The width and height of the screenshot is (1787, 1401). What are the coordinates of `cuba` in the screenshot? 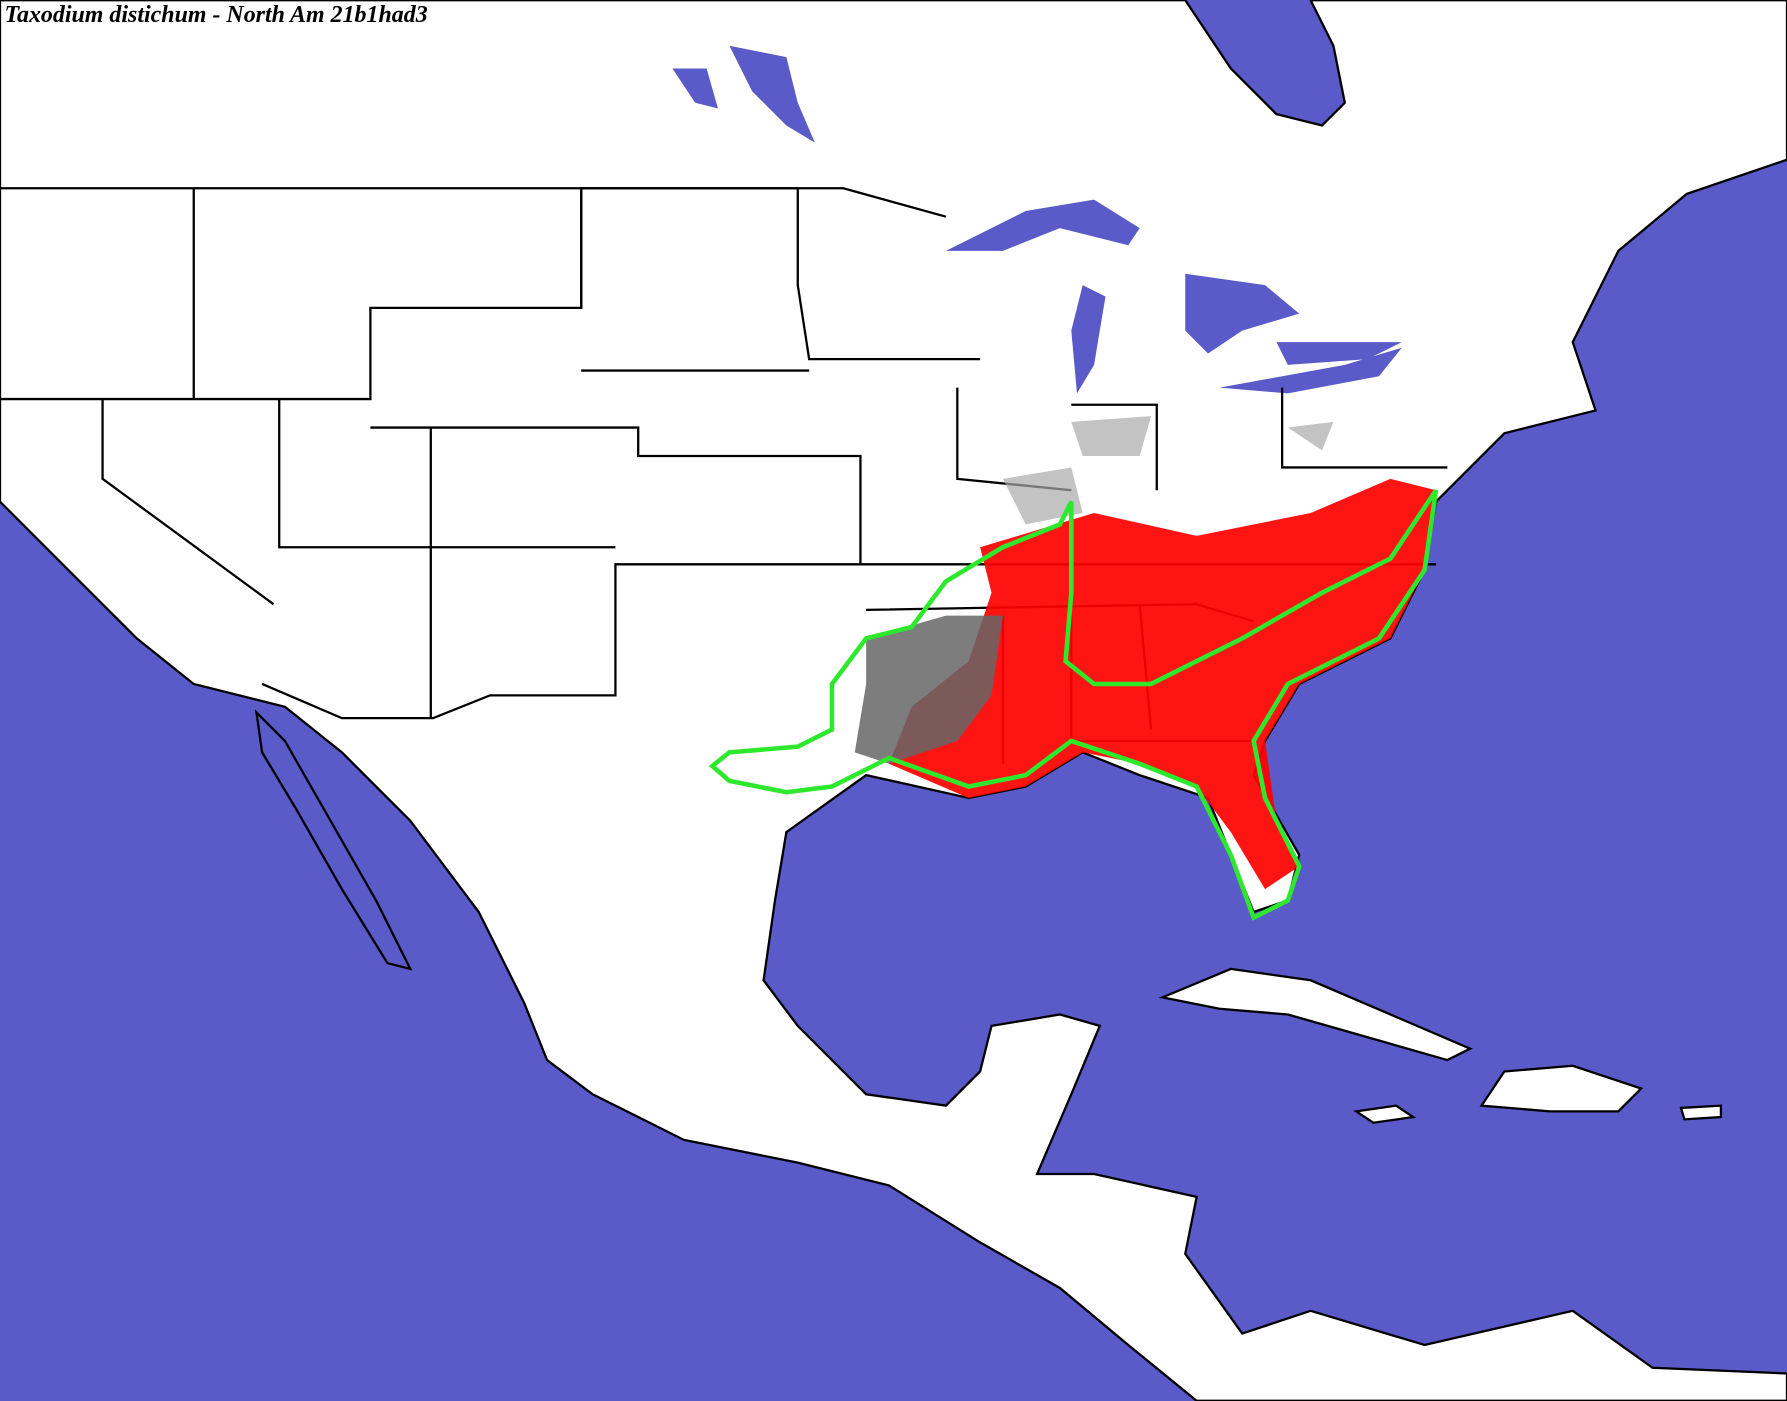 It's located at (1315, 1014).